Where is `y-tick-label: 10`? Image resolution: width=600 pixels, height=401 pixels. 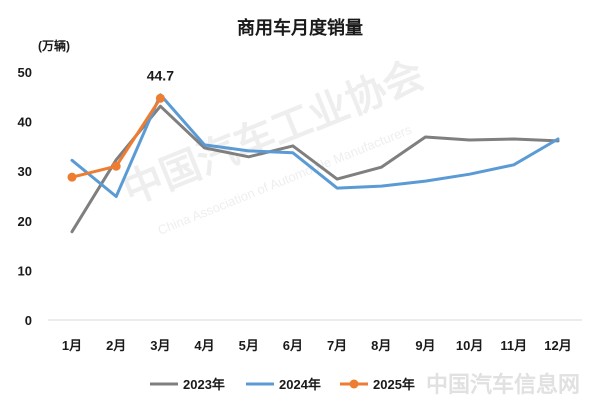
y-tick-label: 10 is located at coordinates (25, 270).